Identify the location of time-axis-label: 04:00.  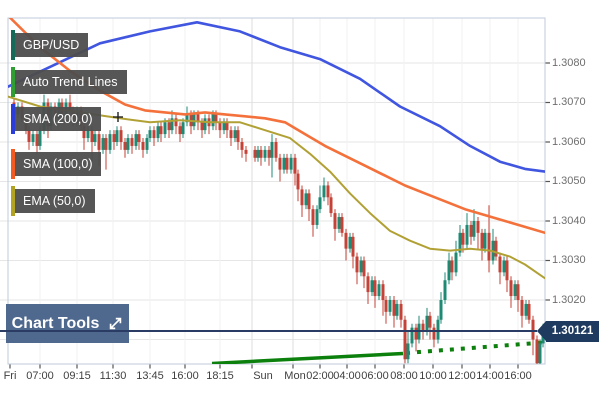
(347, 376).